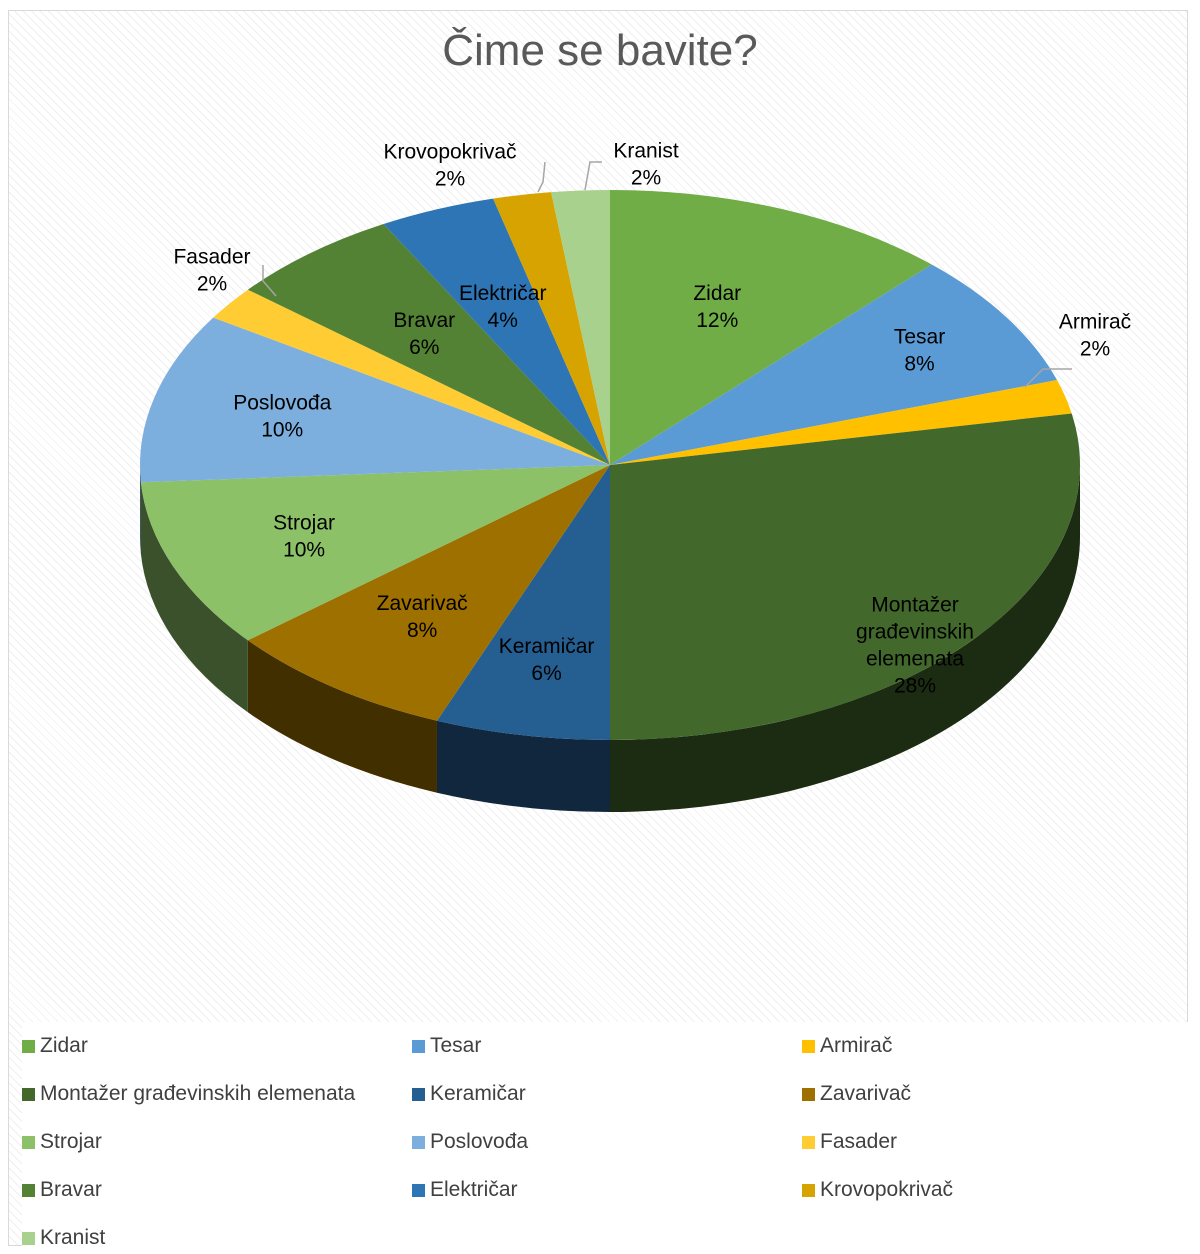  Describe the element at coordinates (771, 327) in the screenshot. I see `pie-slice-zidar` at that location.